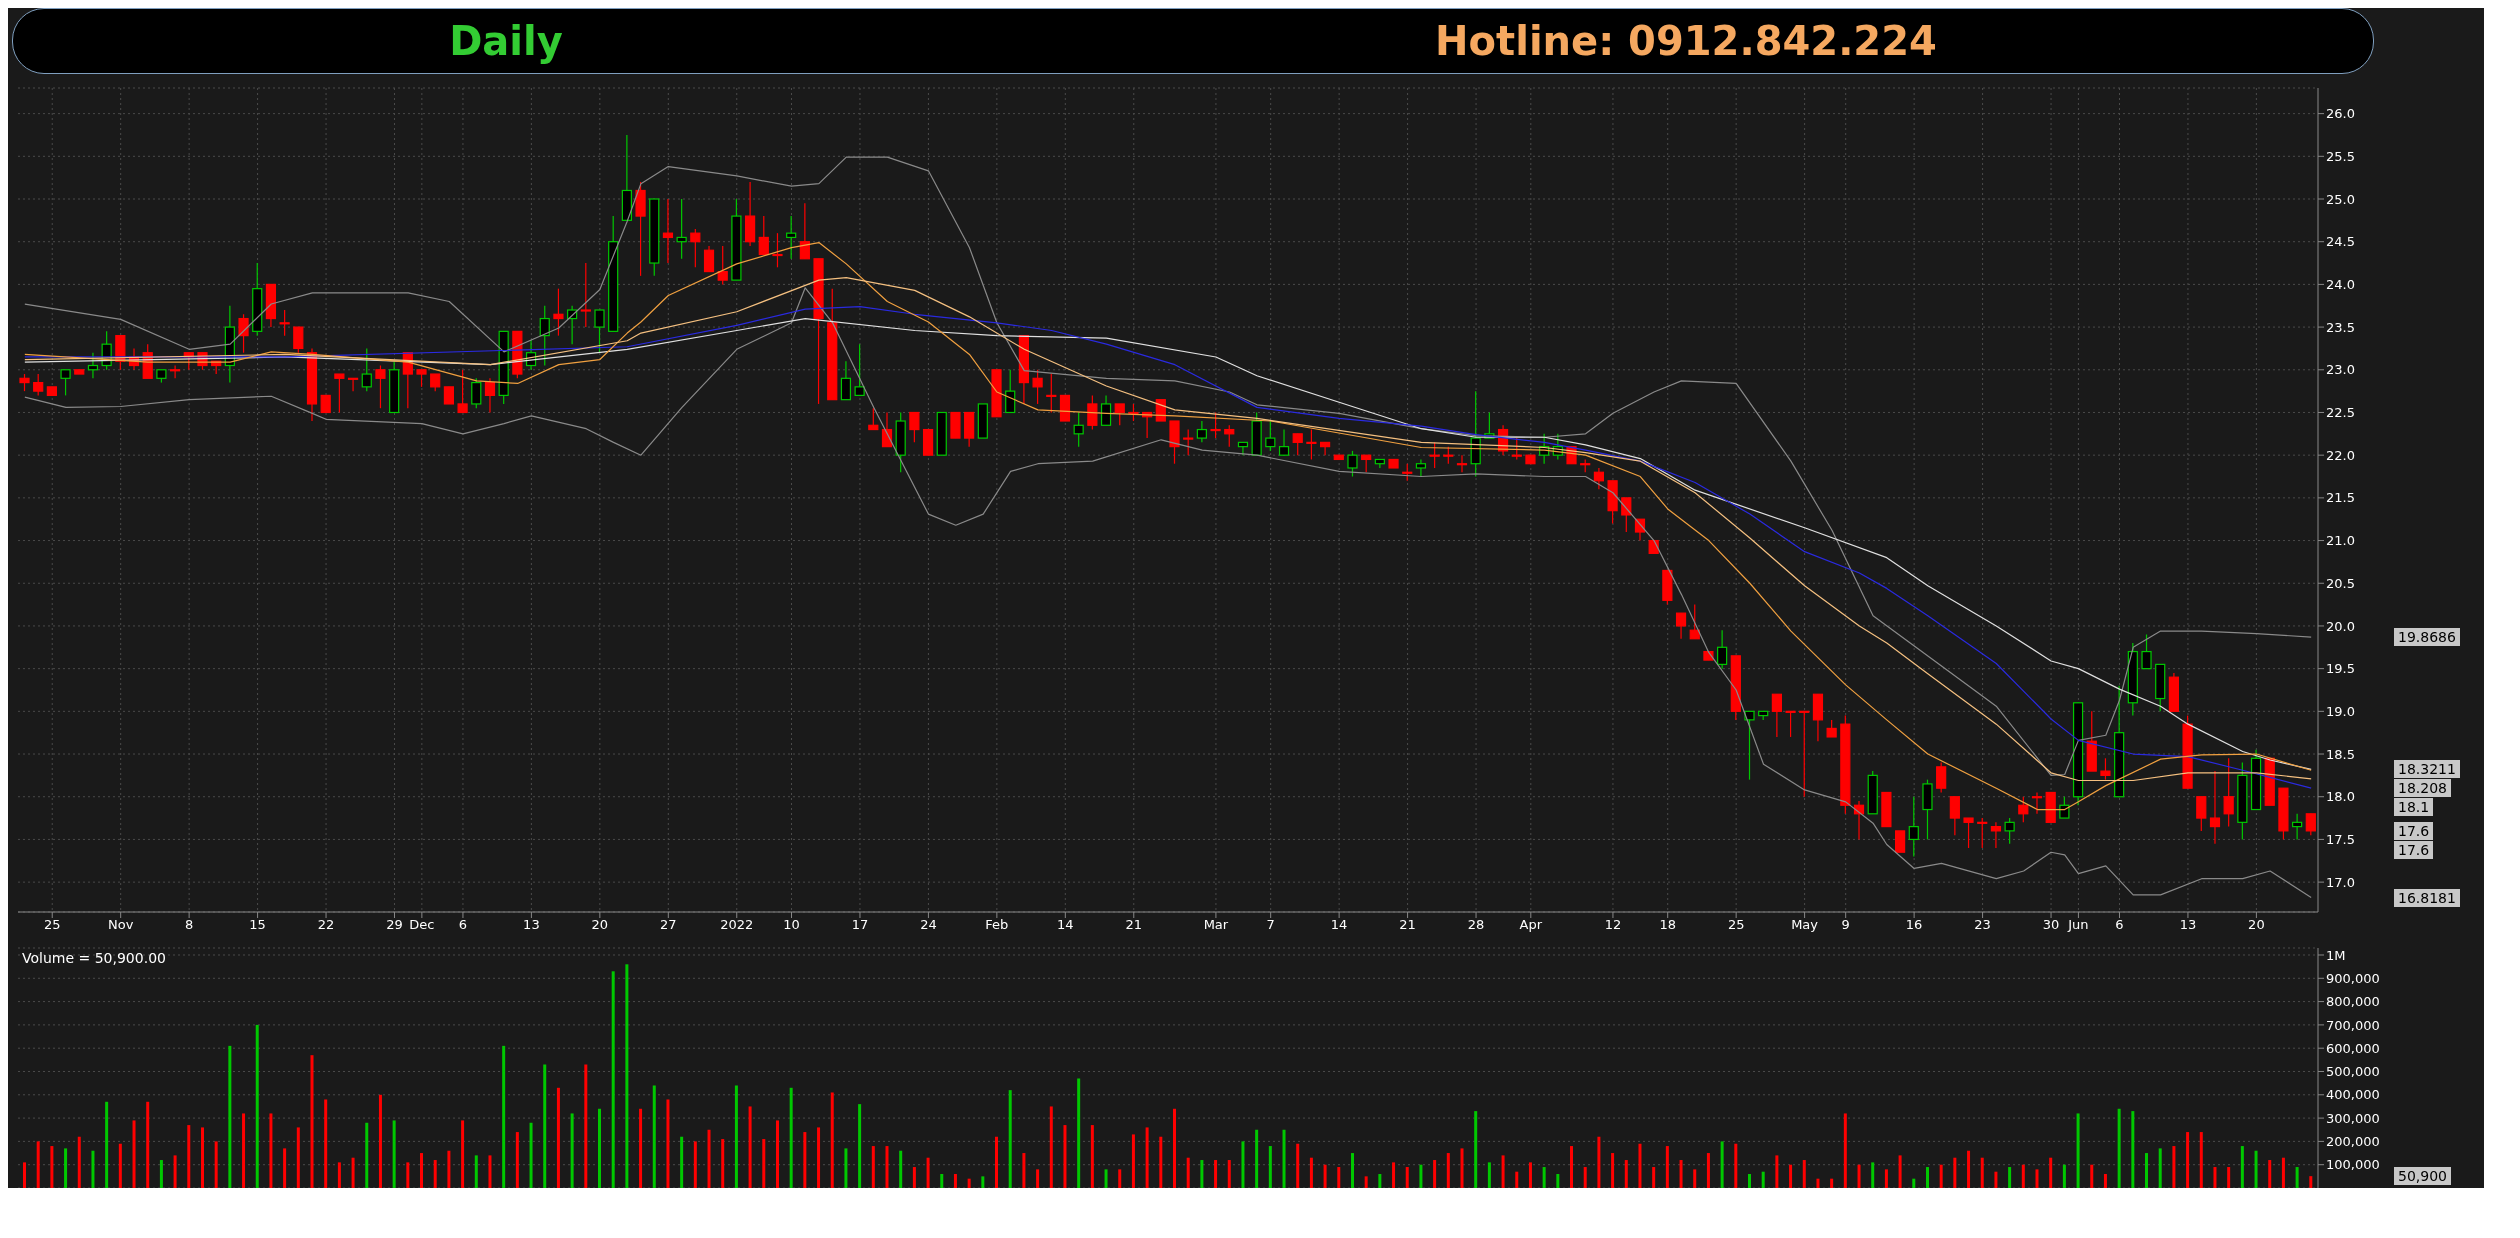 This screenshot has height=1238, width=2520. What do you see at coordinates (1845, 925) in the screenshot?
I see `x-tick-label: 9` at bounding box center [1845, 925].